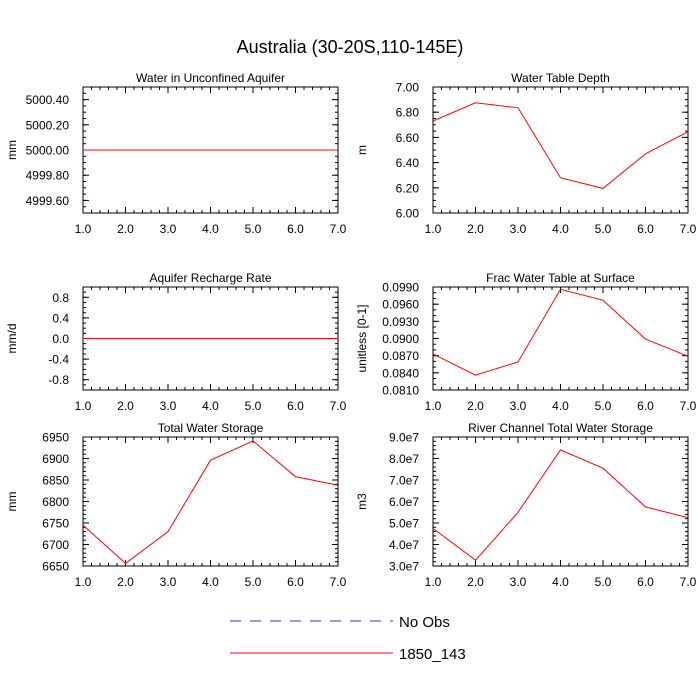 The width and height of the screenshot is (700, 700). I want to click on y-tick-label: 8.0e7, so click(404, 459).